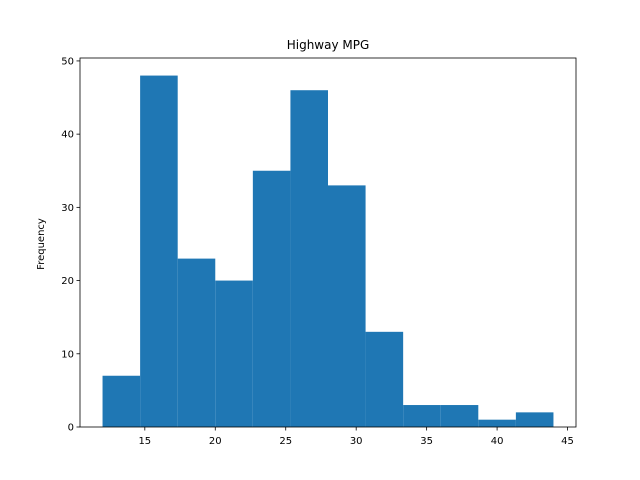 The height and width of the screenshot is (480, 640). What do you see at coordinates (41, 244) in the screenshot?
I see `y-axis-label: Frequency` at bounding box center [41, 244].